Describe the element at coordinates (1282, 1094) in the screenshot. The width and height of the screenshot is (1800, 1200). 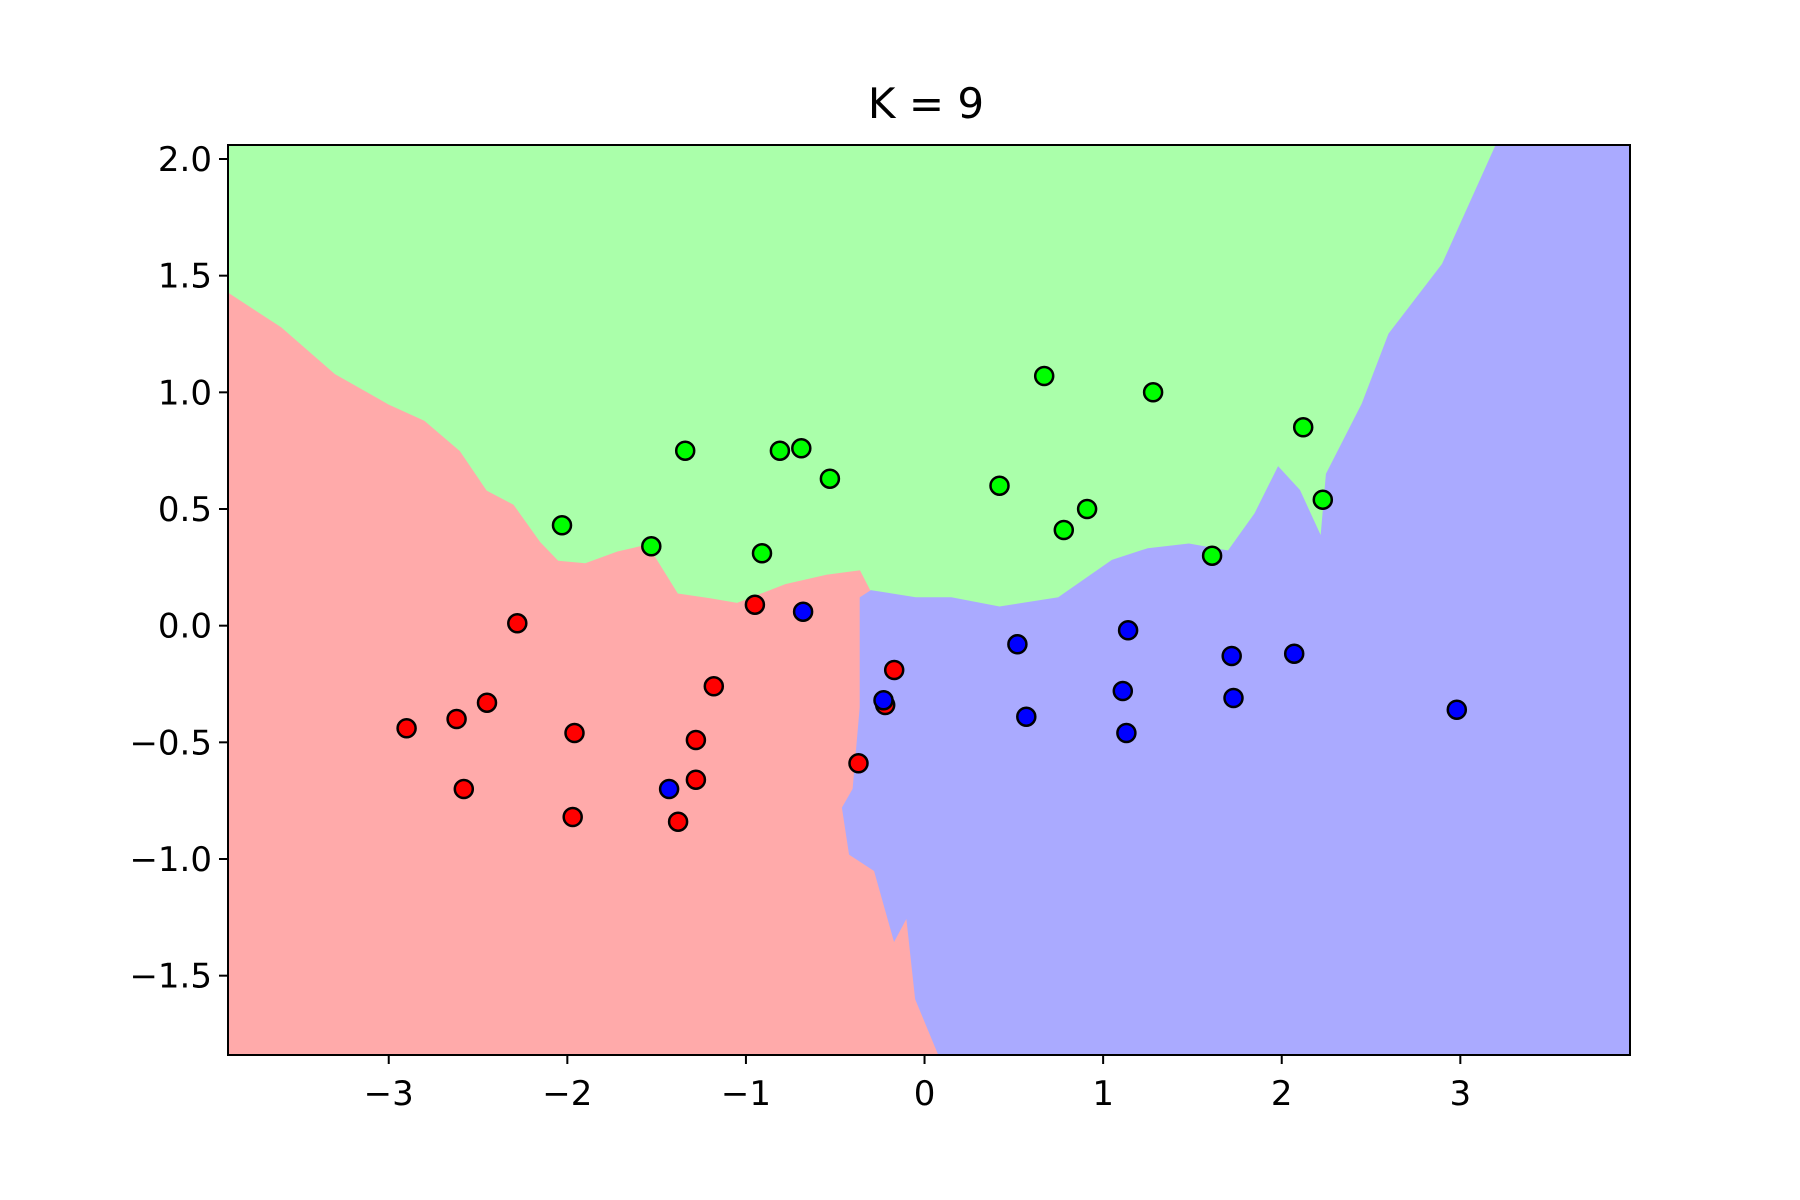
I see `x-tick-label: 2` at that location.